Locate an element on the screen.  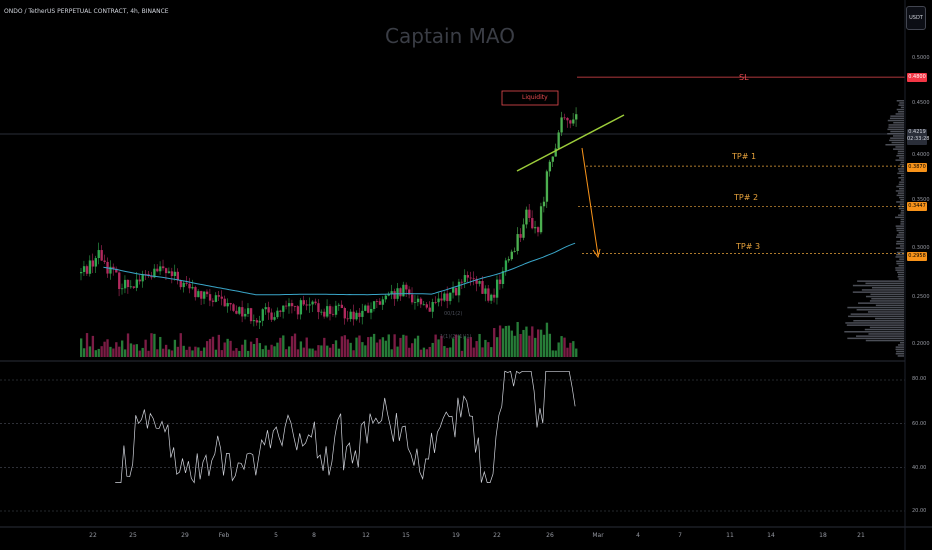
sl-label: SL is located at coordinates (744, 77).